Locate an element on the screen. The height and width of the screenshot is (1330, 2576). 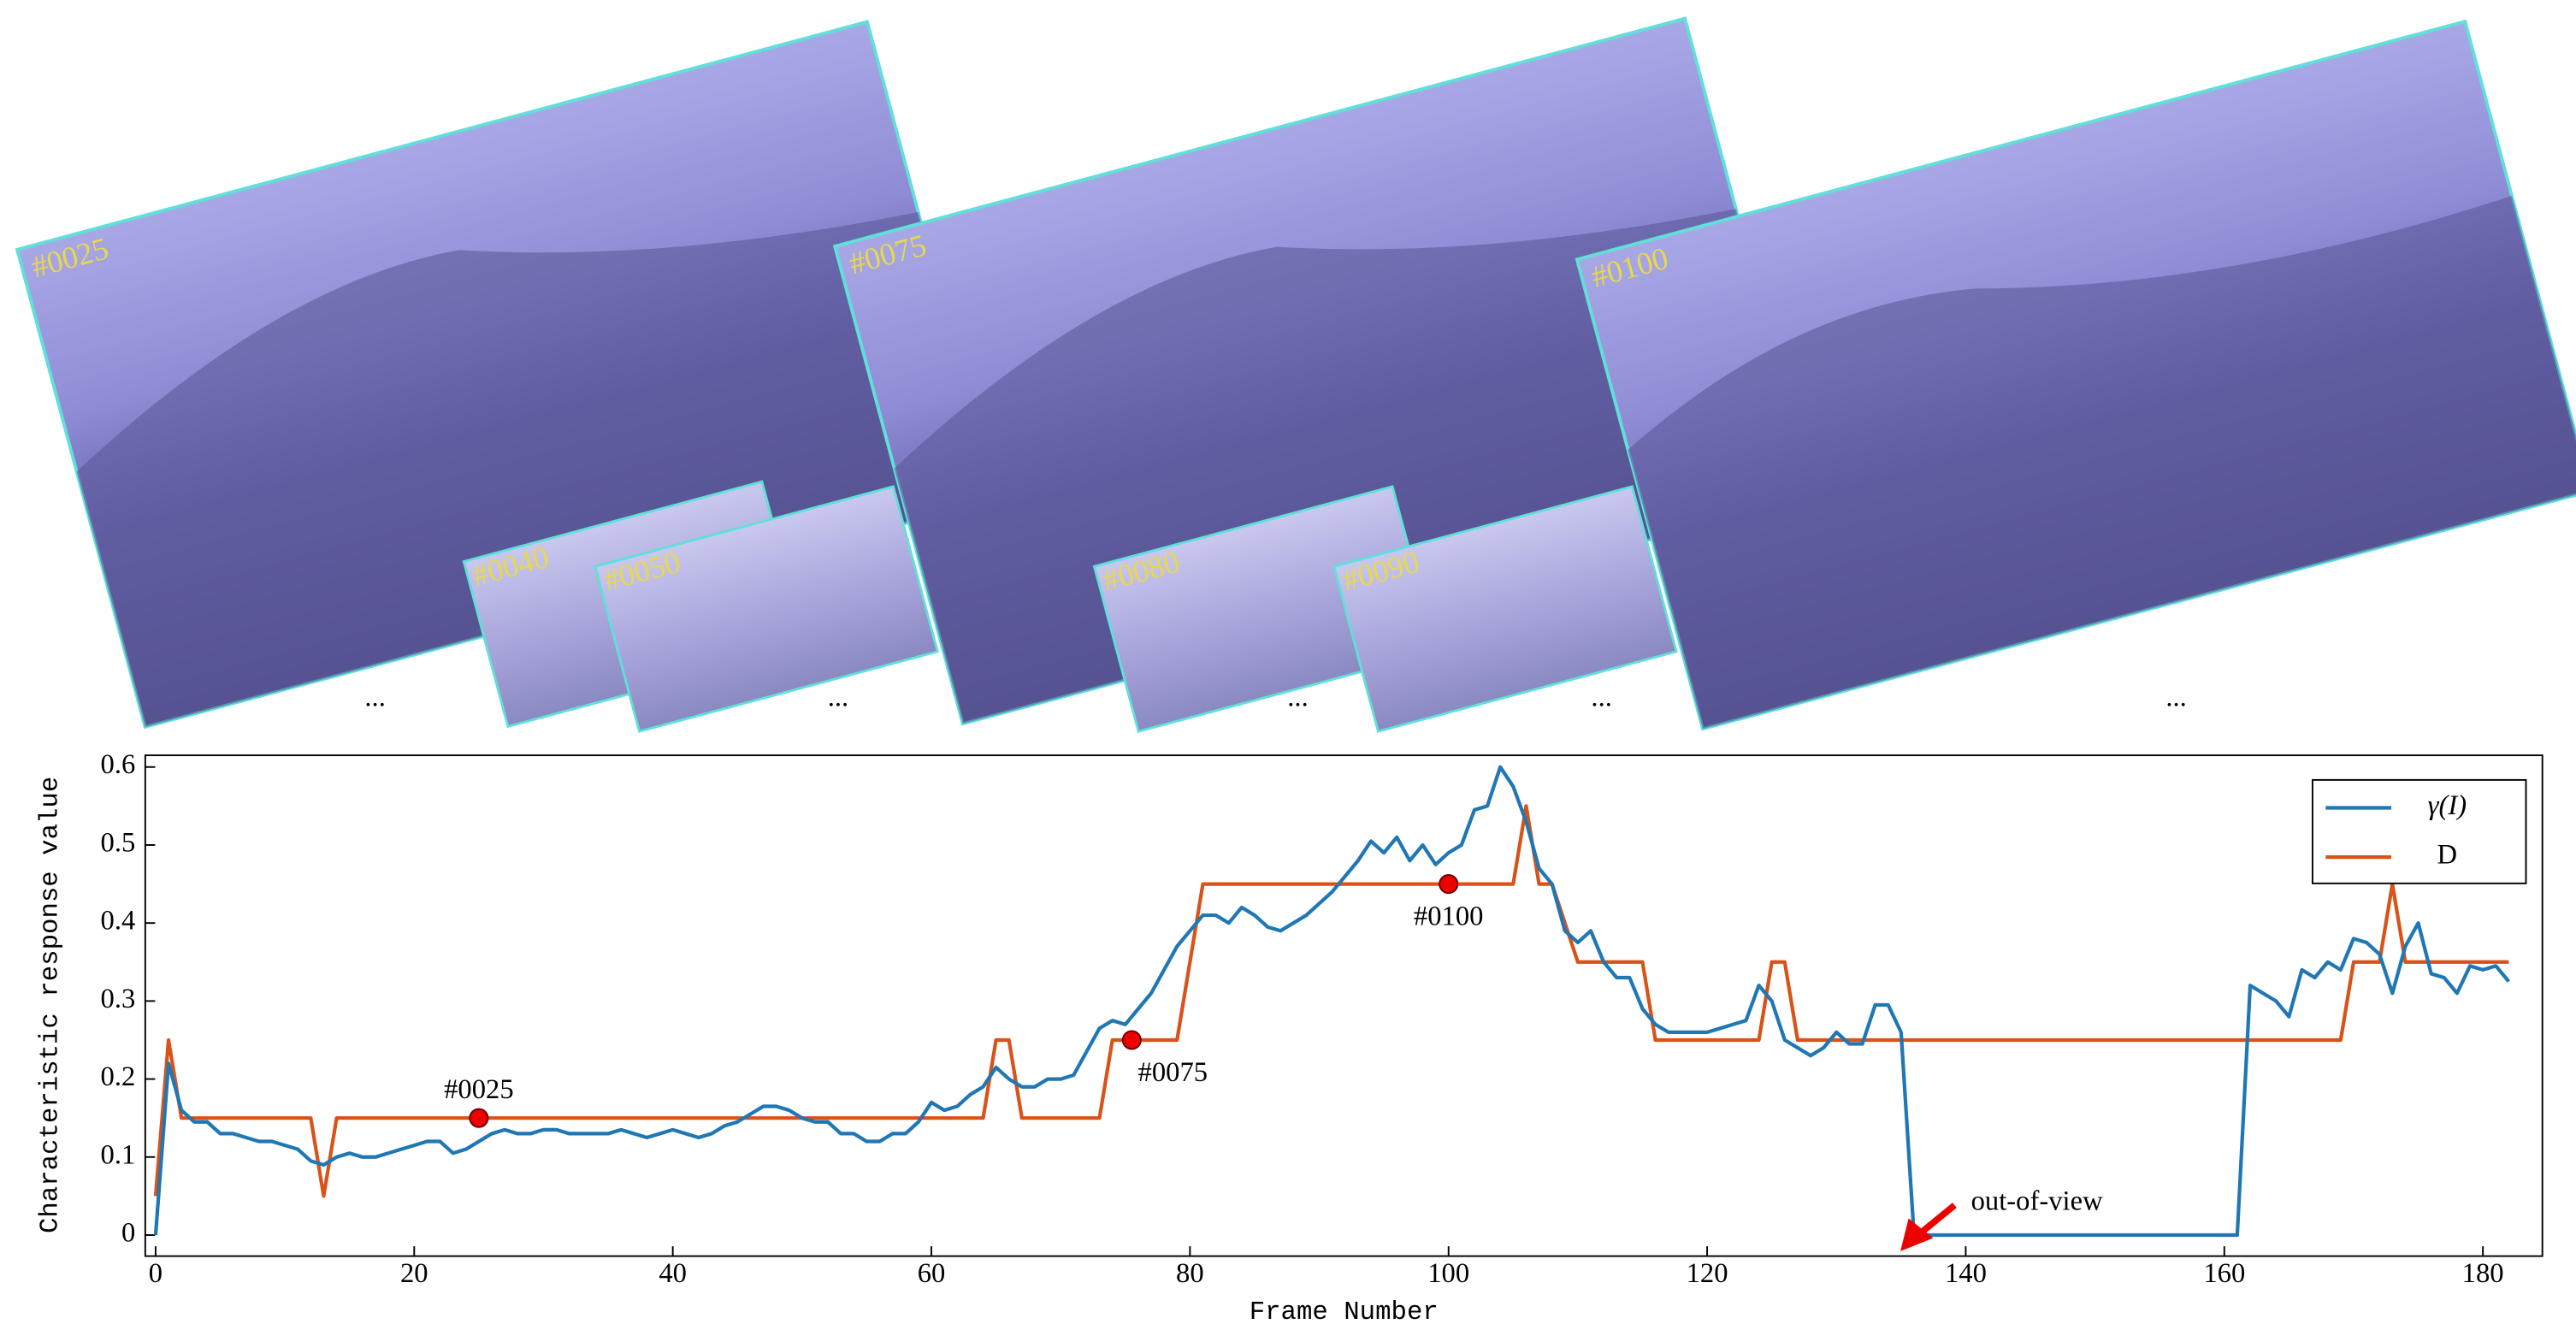
frame: #0090 is located at coordinates (1505, 609).